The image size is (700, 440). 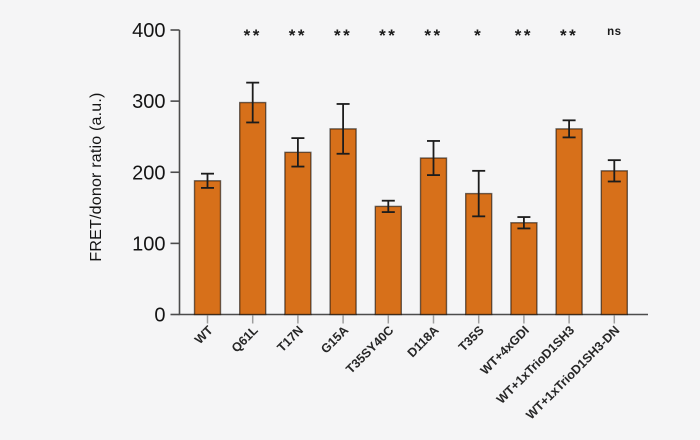 What do you see at coordinates (343, 35) in the screenshot?
I see `significance-label-g15a: **` at bounding box center [343, 35].